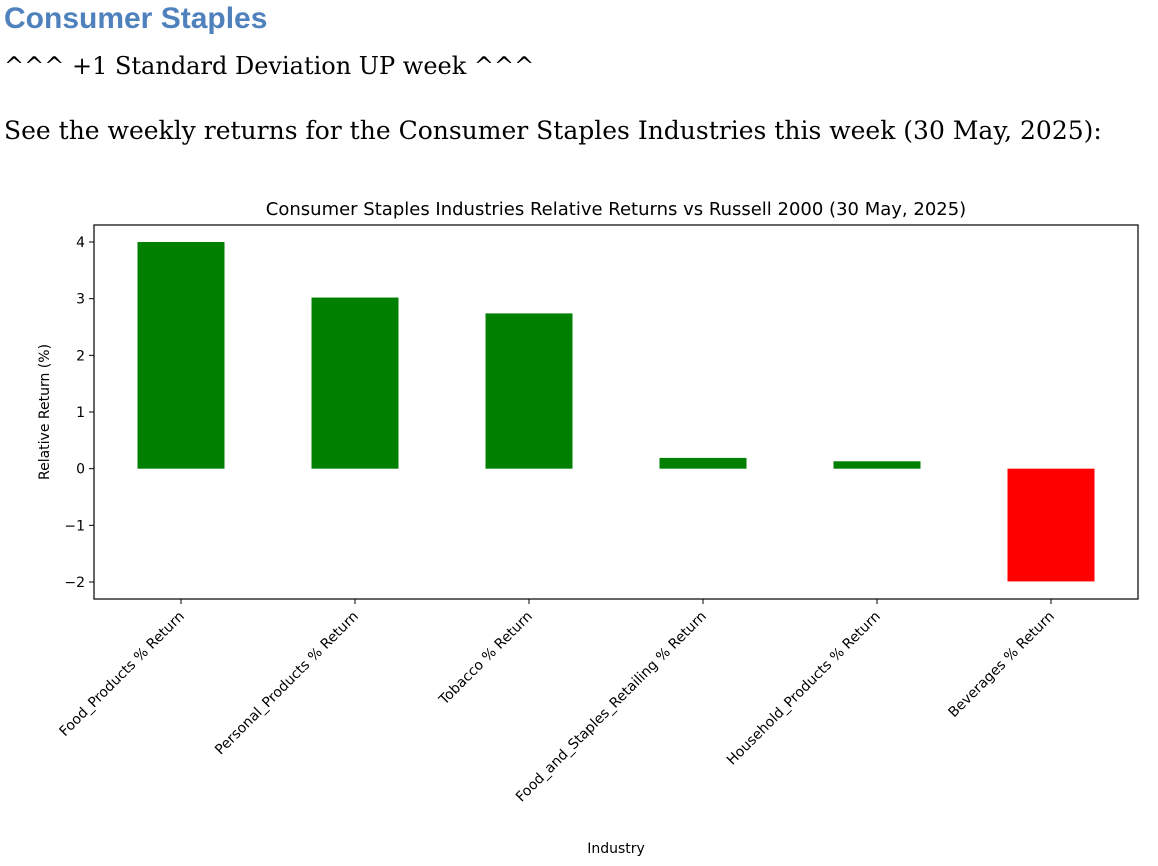  Describe the element at coordinates (122, 674) in the screenshot. I see `x-tick-label: Food_Products % Return` at that location.